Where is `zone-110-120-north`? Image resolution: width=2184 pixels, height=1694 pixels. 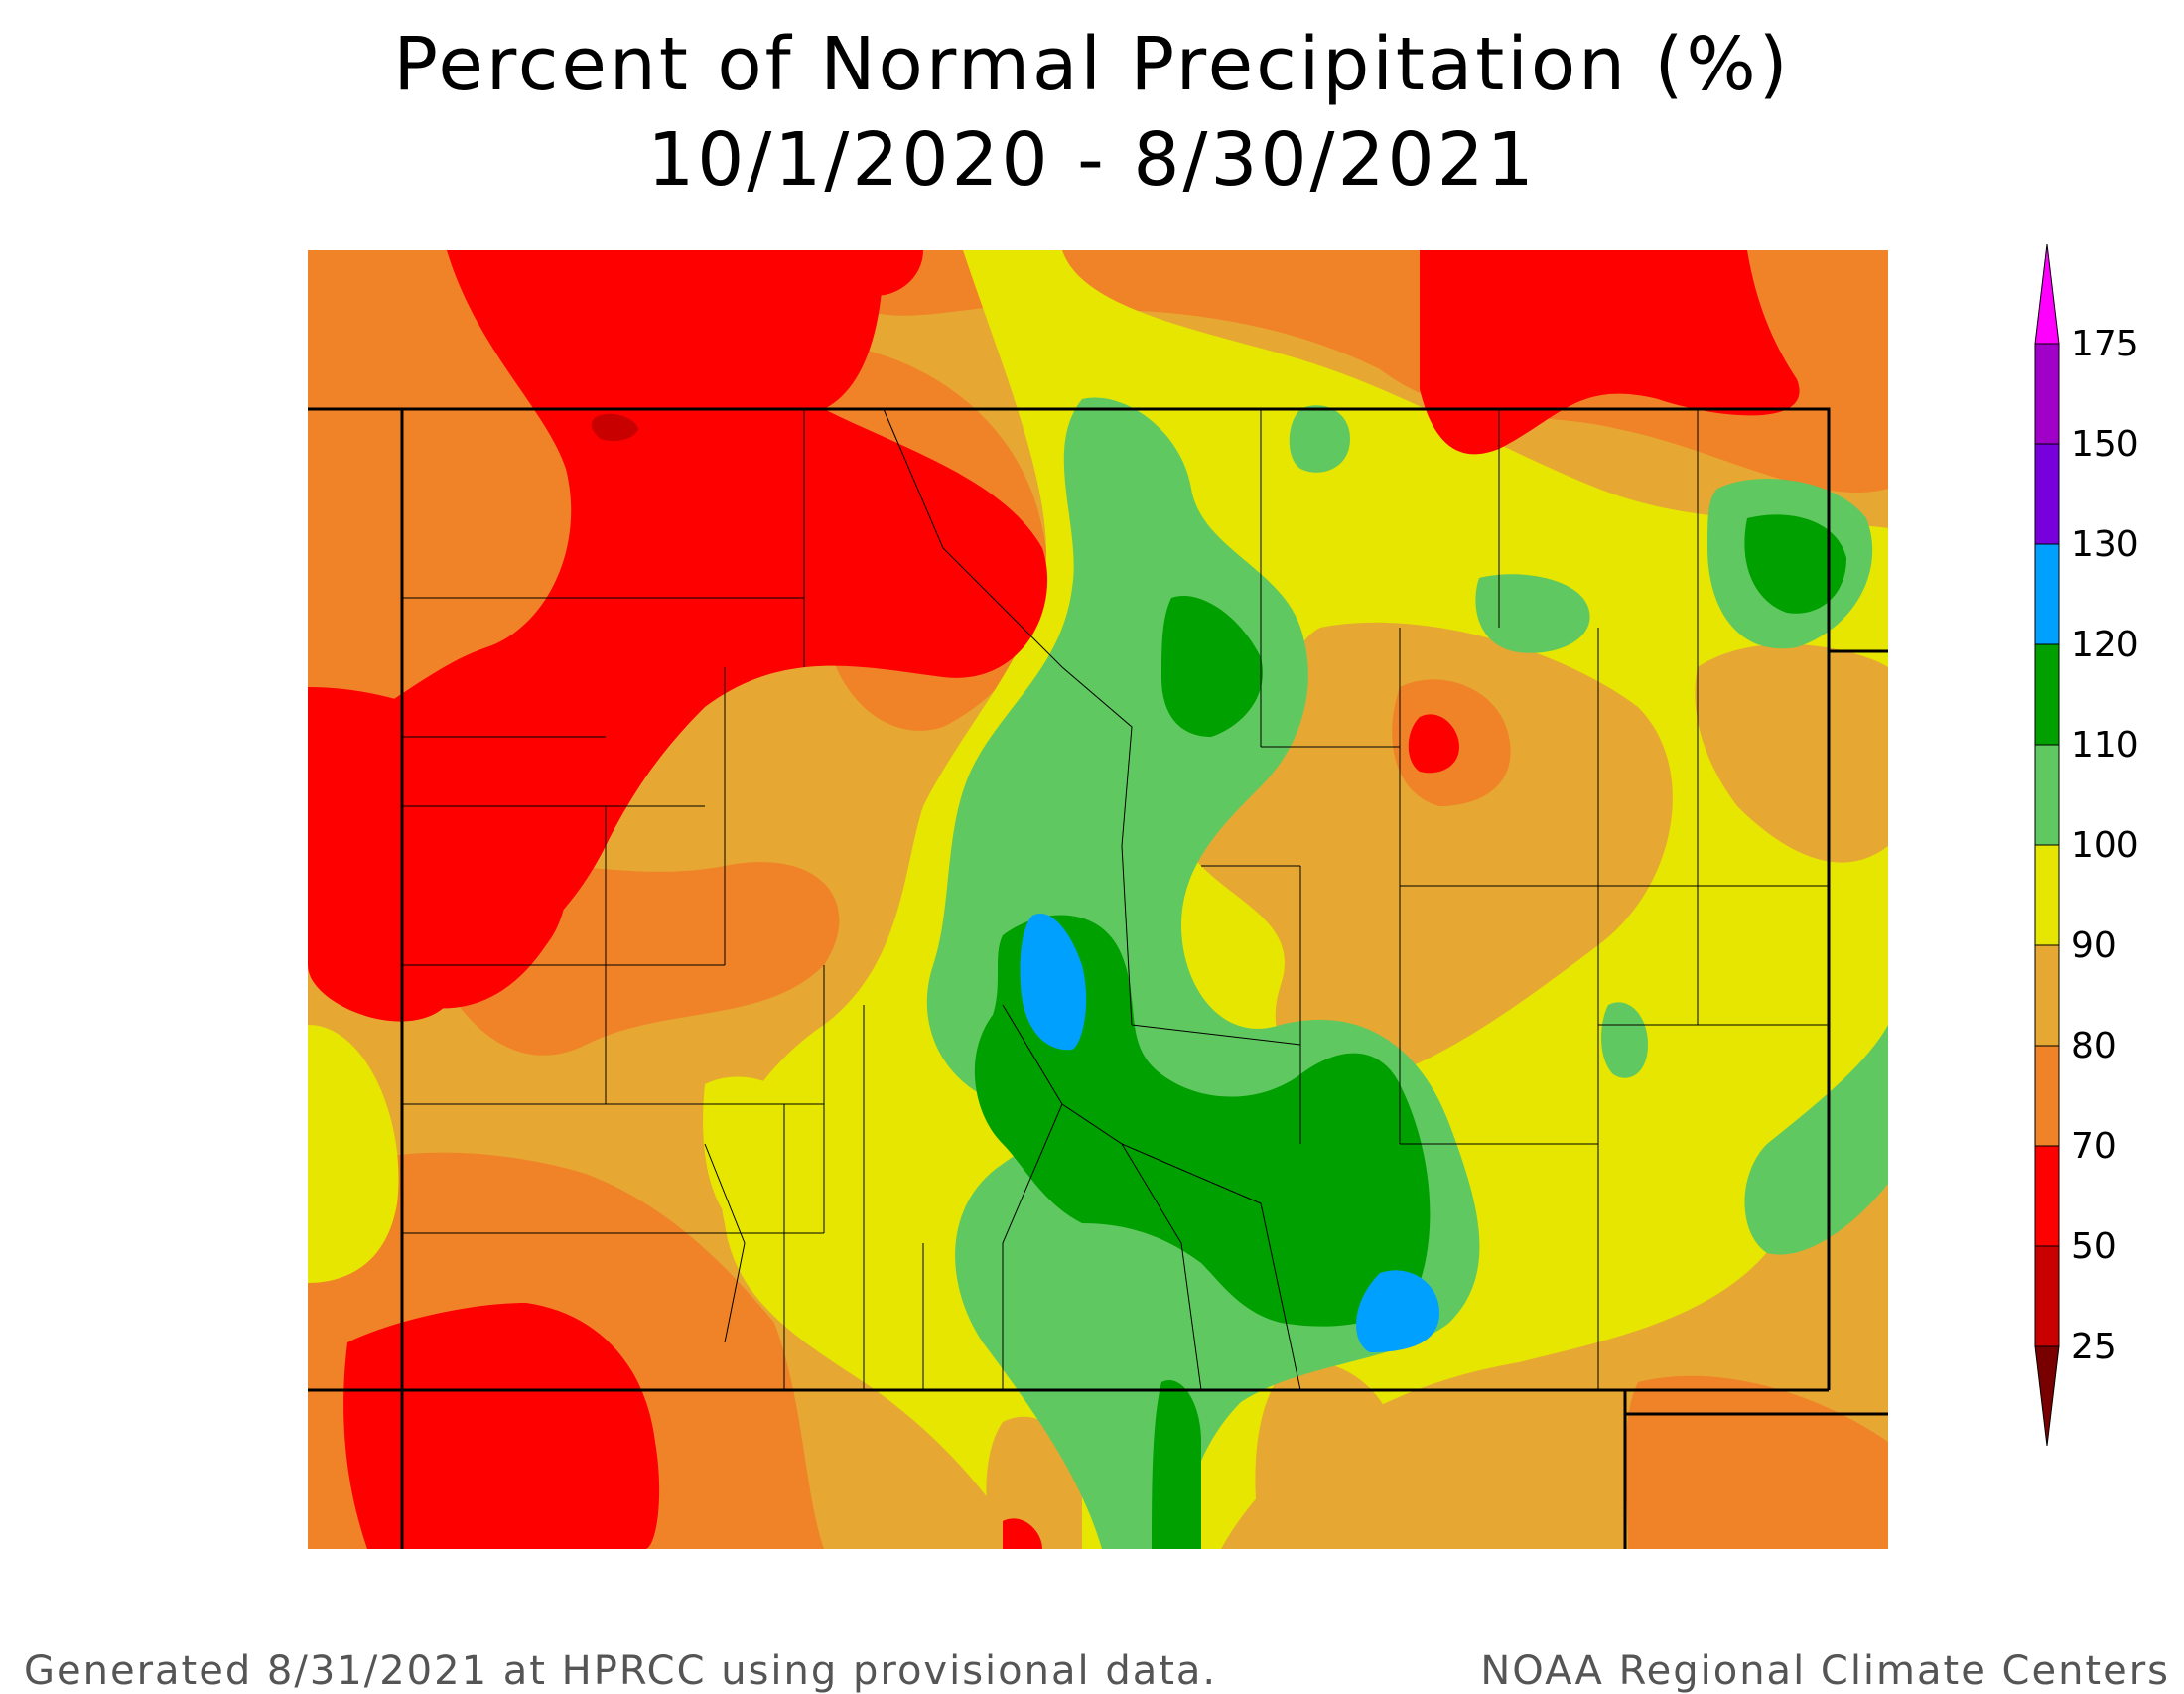
zone-110-120-north is located at coordinates (1212, 667).